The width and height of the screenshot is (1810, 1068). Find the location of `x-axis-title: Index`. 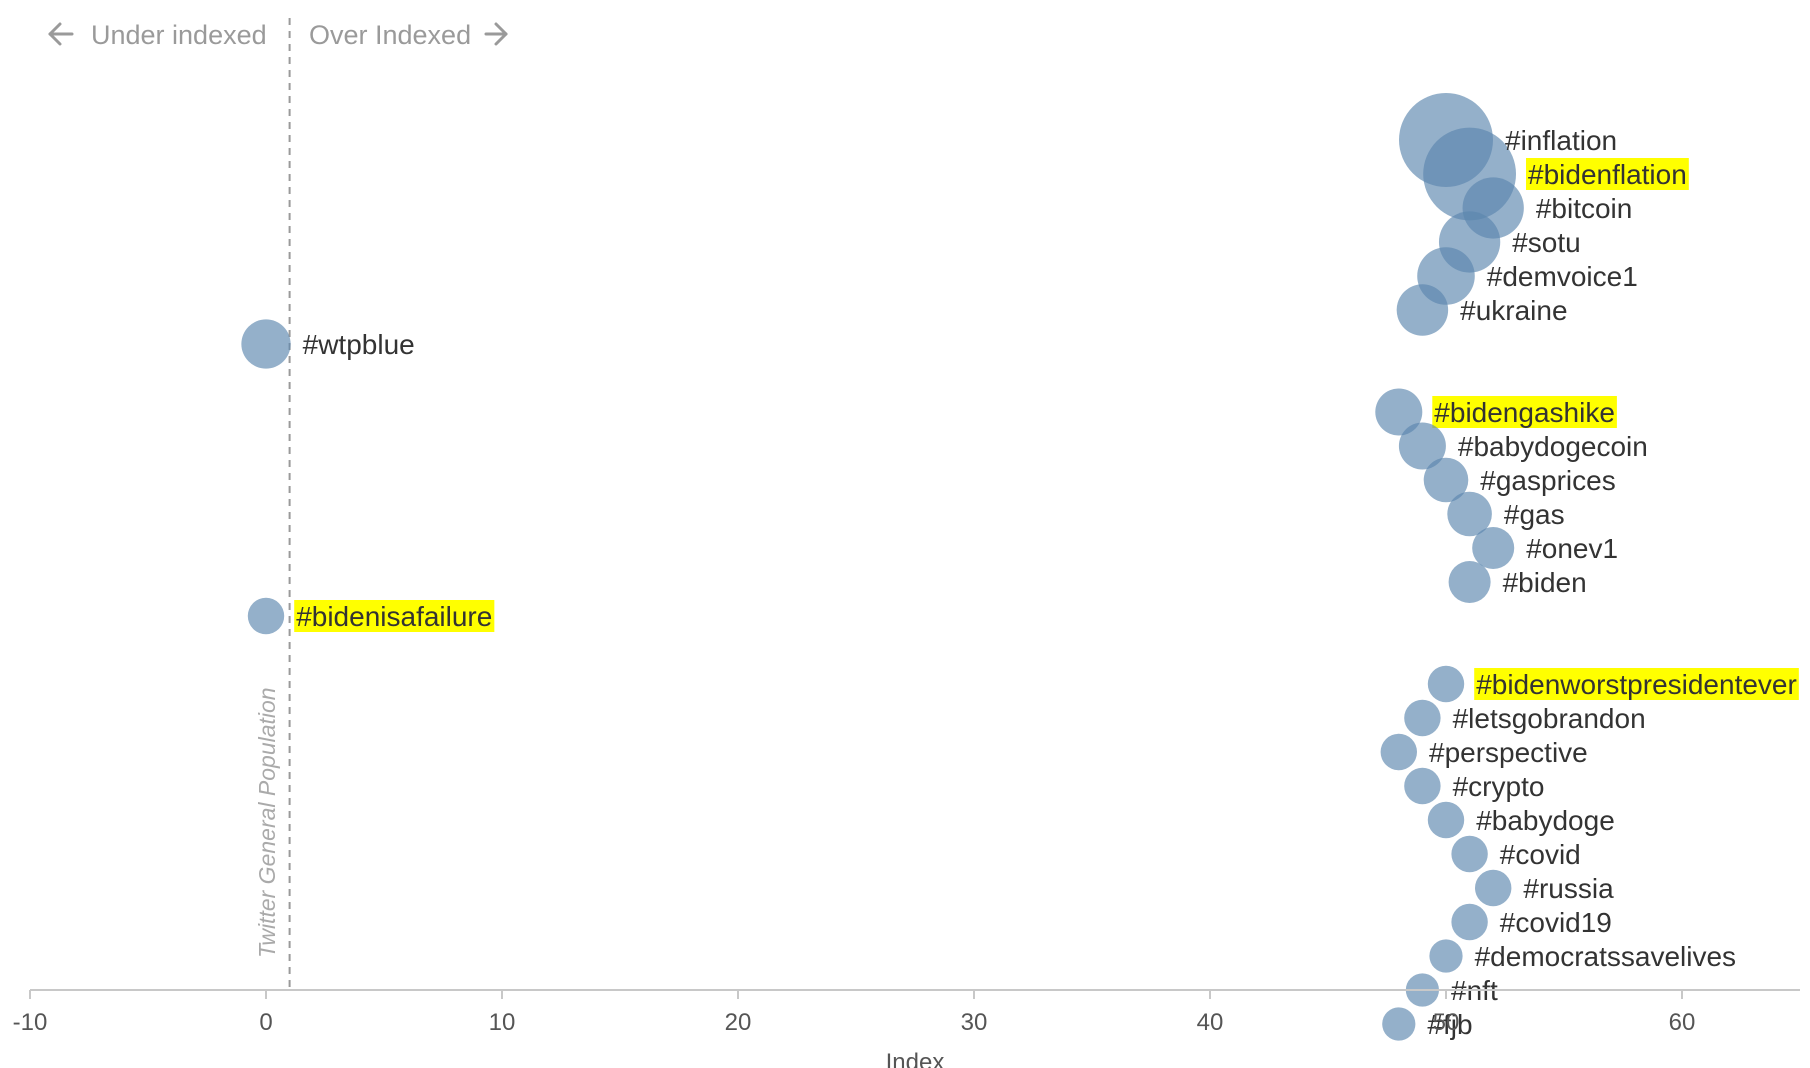

x-axis-title: Index is located at coordinates (915, 1058).